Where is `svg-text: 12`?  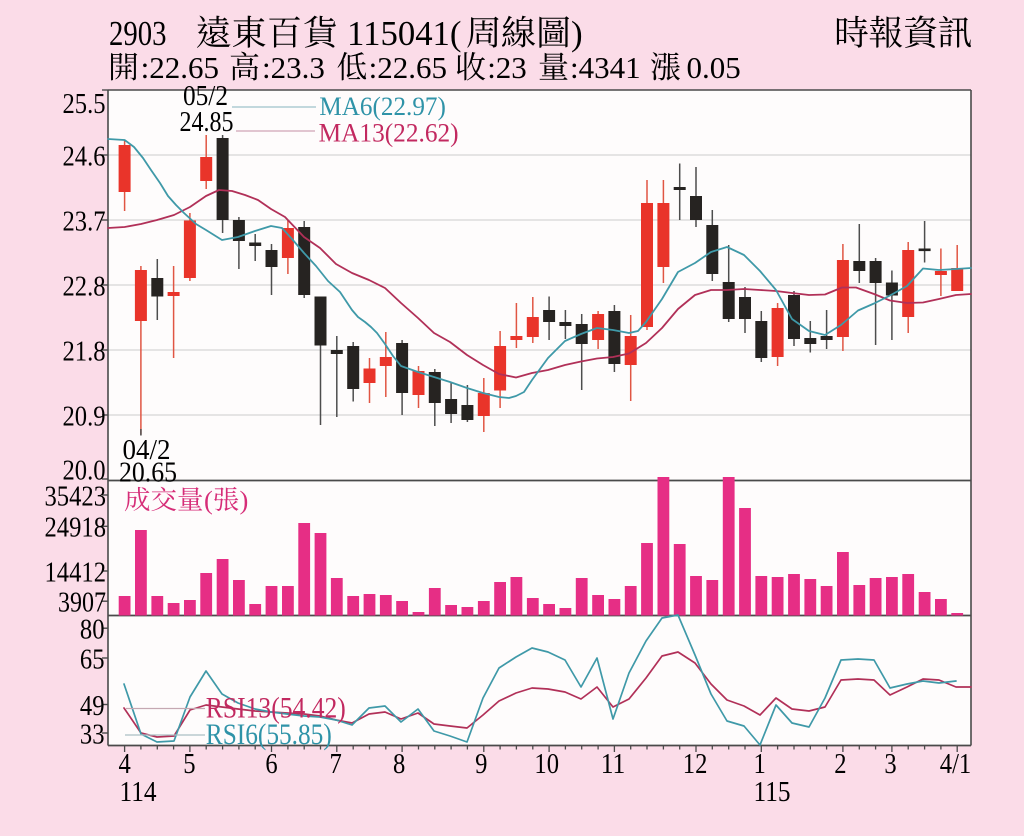
svg-text: 12 is located at coordinates (695, 764).